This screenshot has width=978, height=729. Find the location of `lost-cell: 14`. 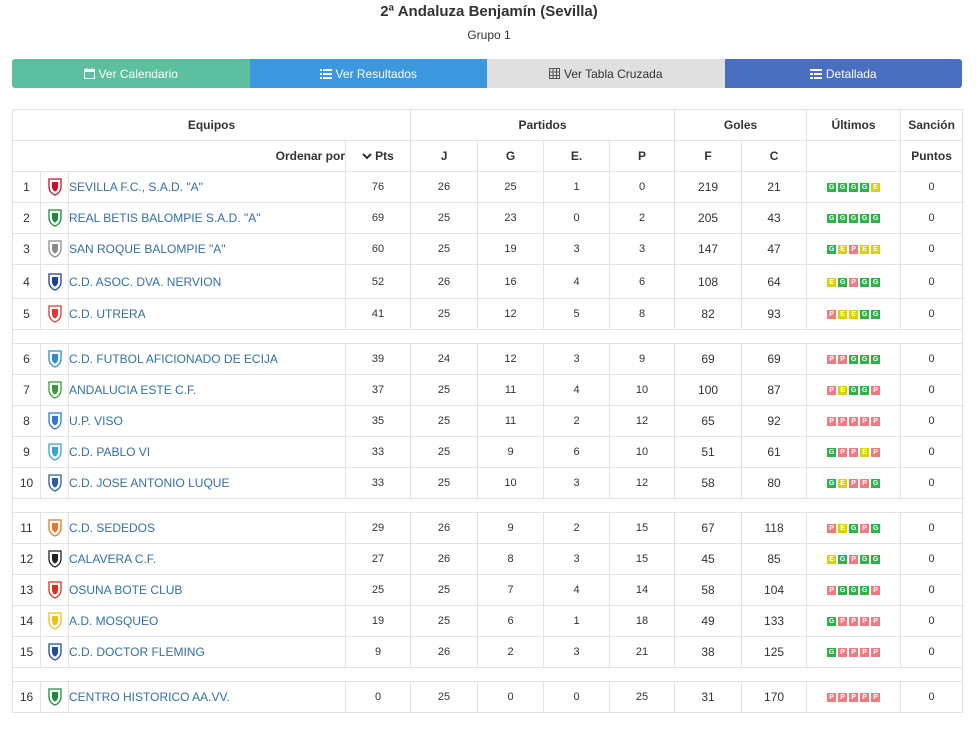

lost-cell: 14 is located at coordinates (642, 590).